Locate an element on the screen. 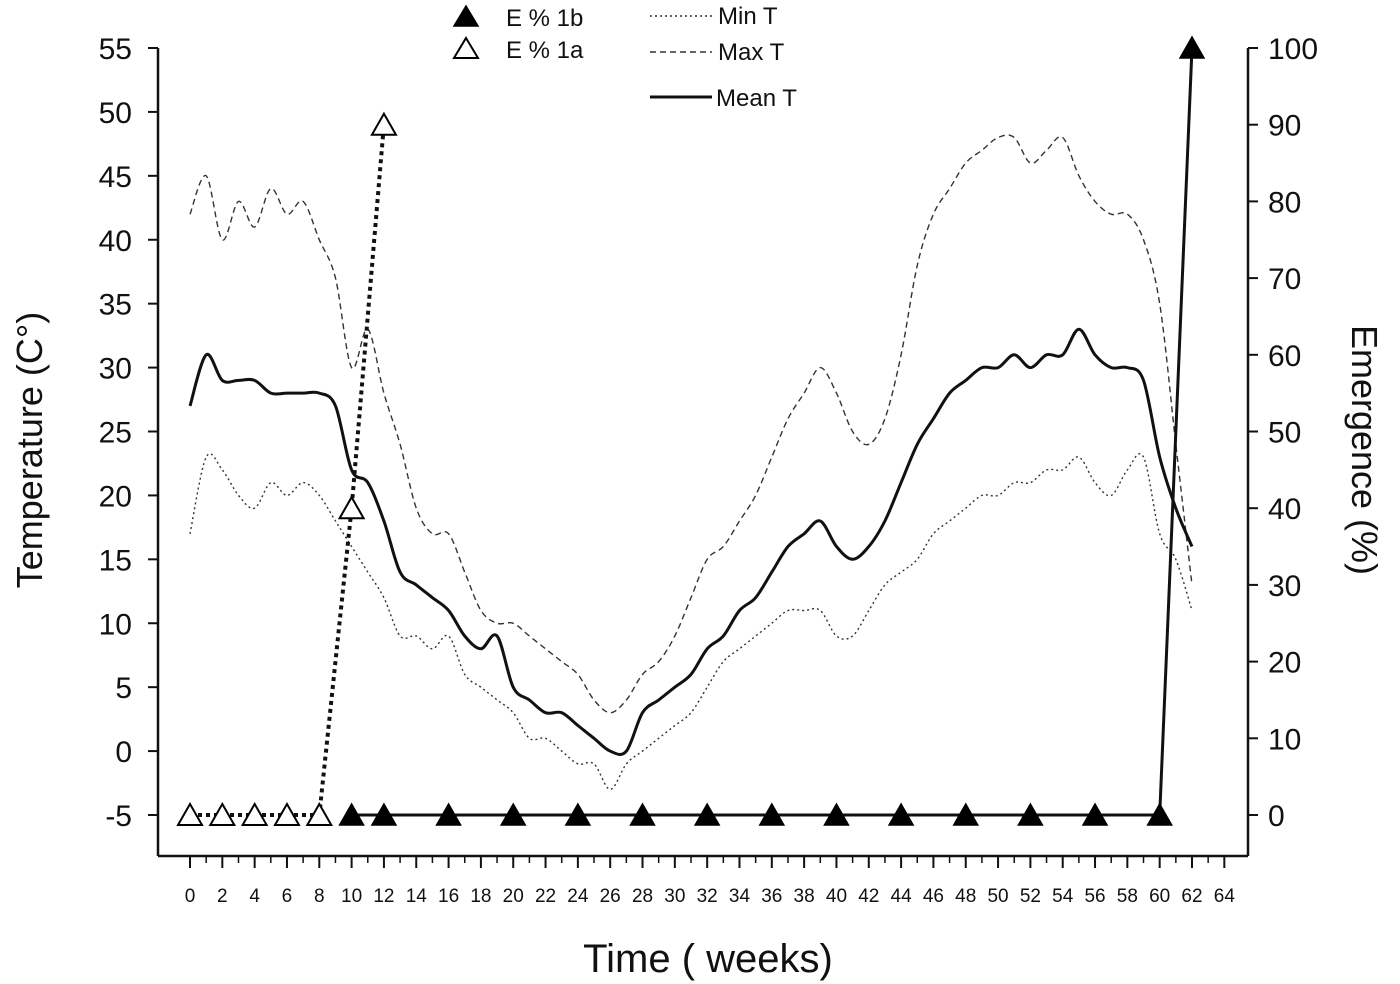 The image size is (1400, 984). x-tick-label: 8 is located at coordinates (319, 896).